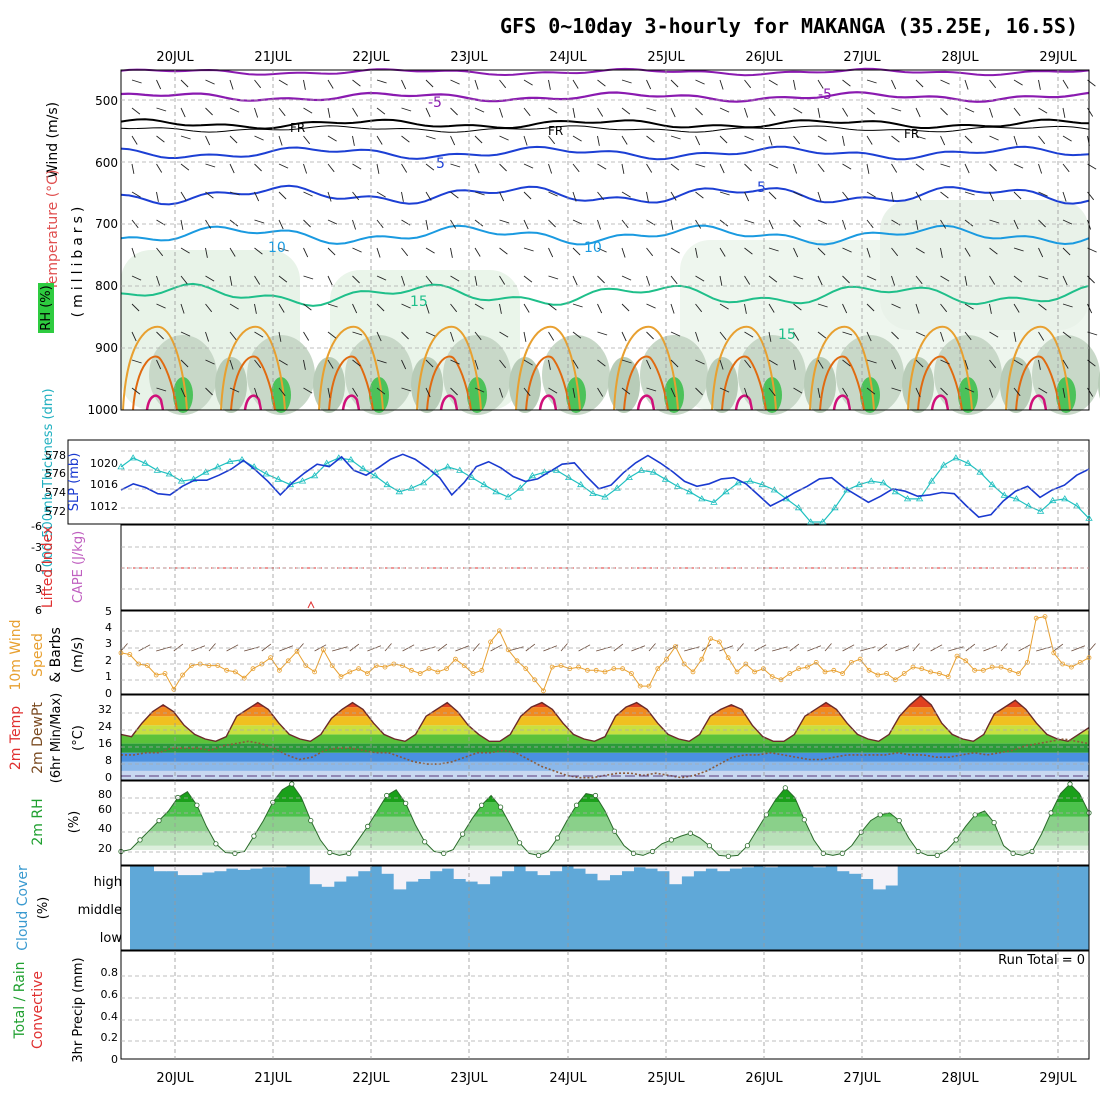 This screenshot has width=1100, height=1100. Describe the element at coordinates (605, 485) in the screenshot. I see `slp-line` at that location.